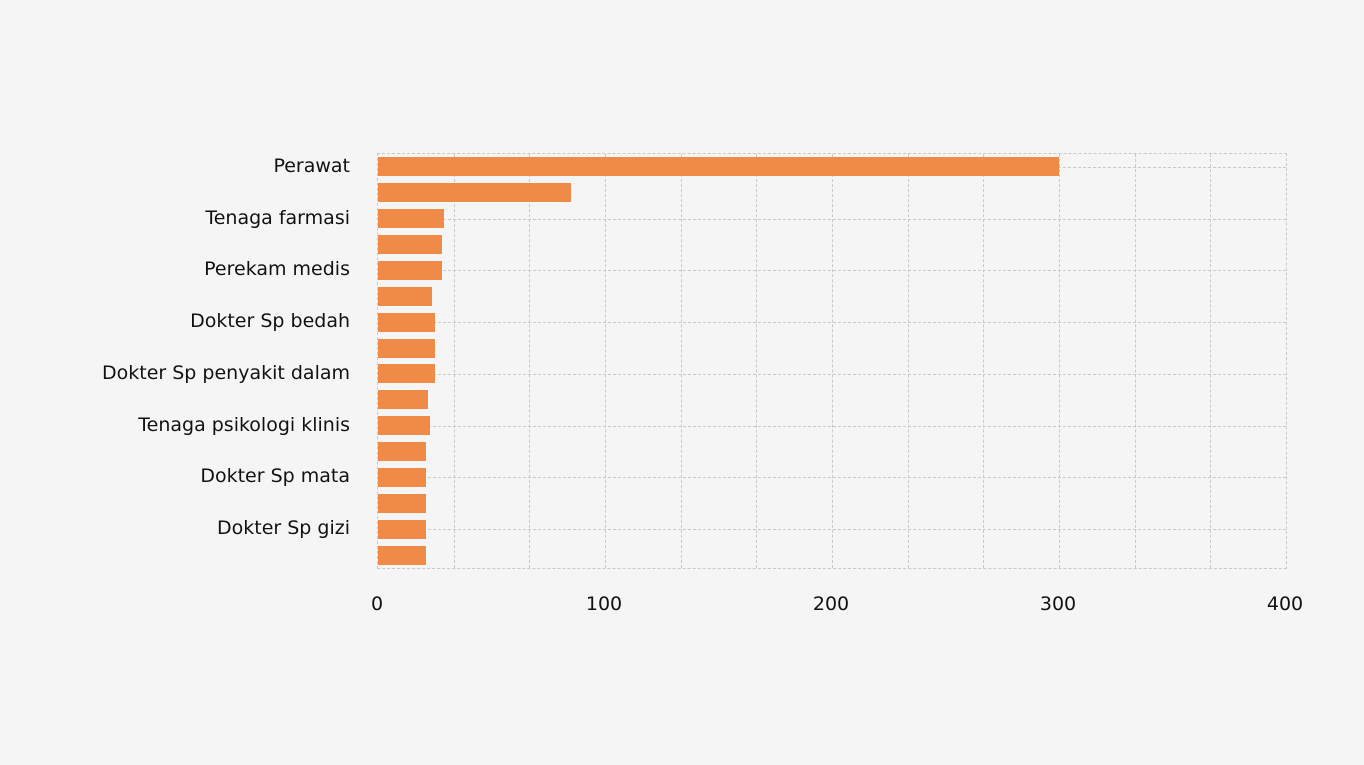 Image resolution: width=1364 pixels, height=765 pixels. What do you see at coordinates (270, 321) in the screenshot?
I see `y-tick-label: Dokter Sp bedah` at bounding box center [270, 321].